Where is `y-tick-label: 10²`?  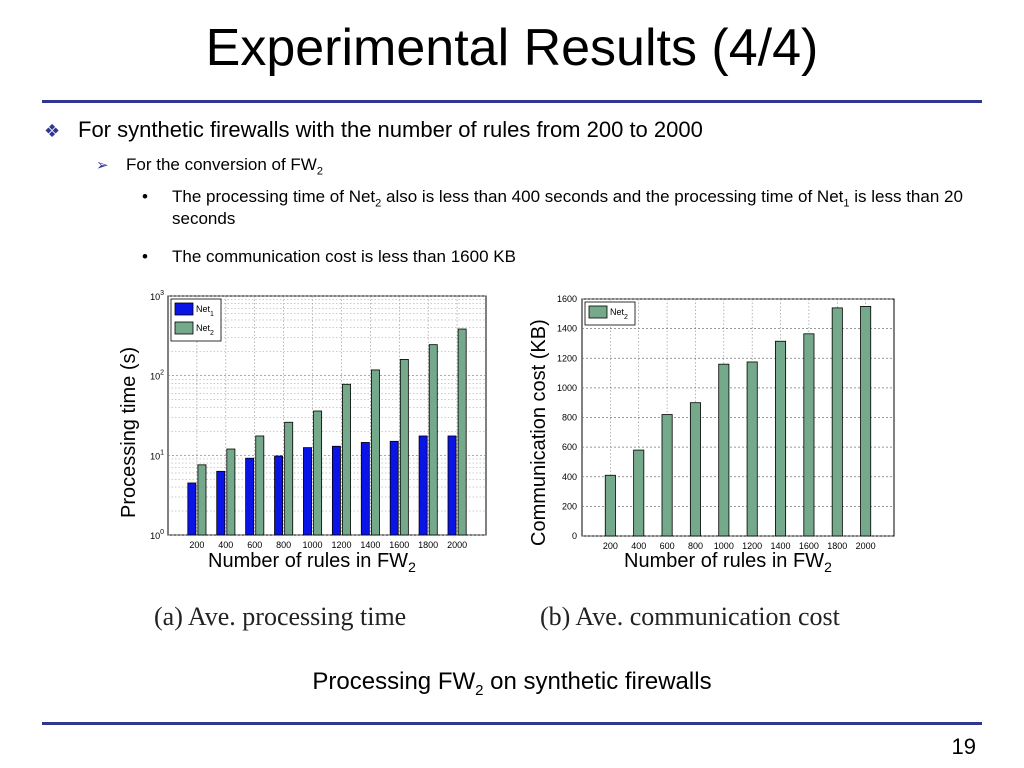 y-tick-label: 10² is located at coordinates (157, 376).